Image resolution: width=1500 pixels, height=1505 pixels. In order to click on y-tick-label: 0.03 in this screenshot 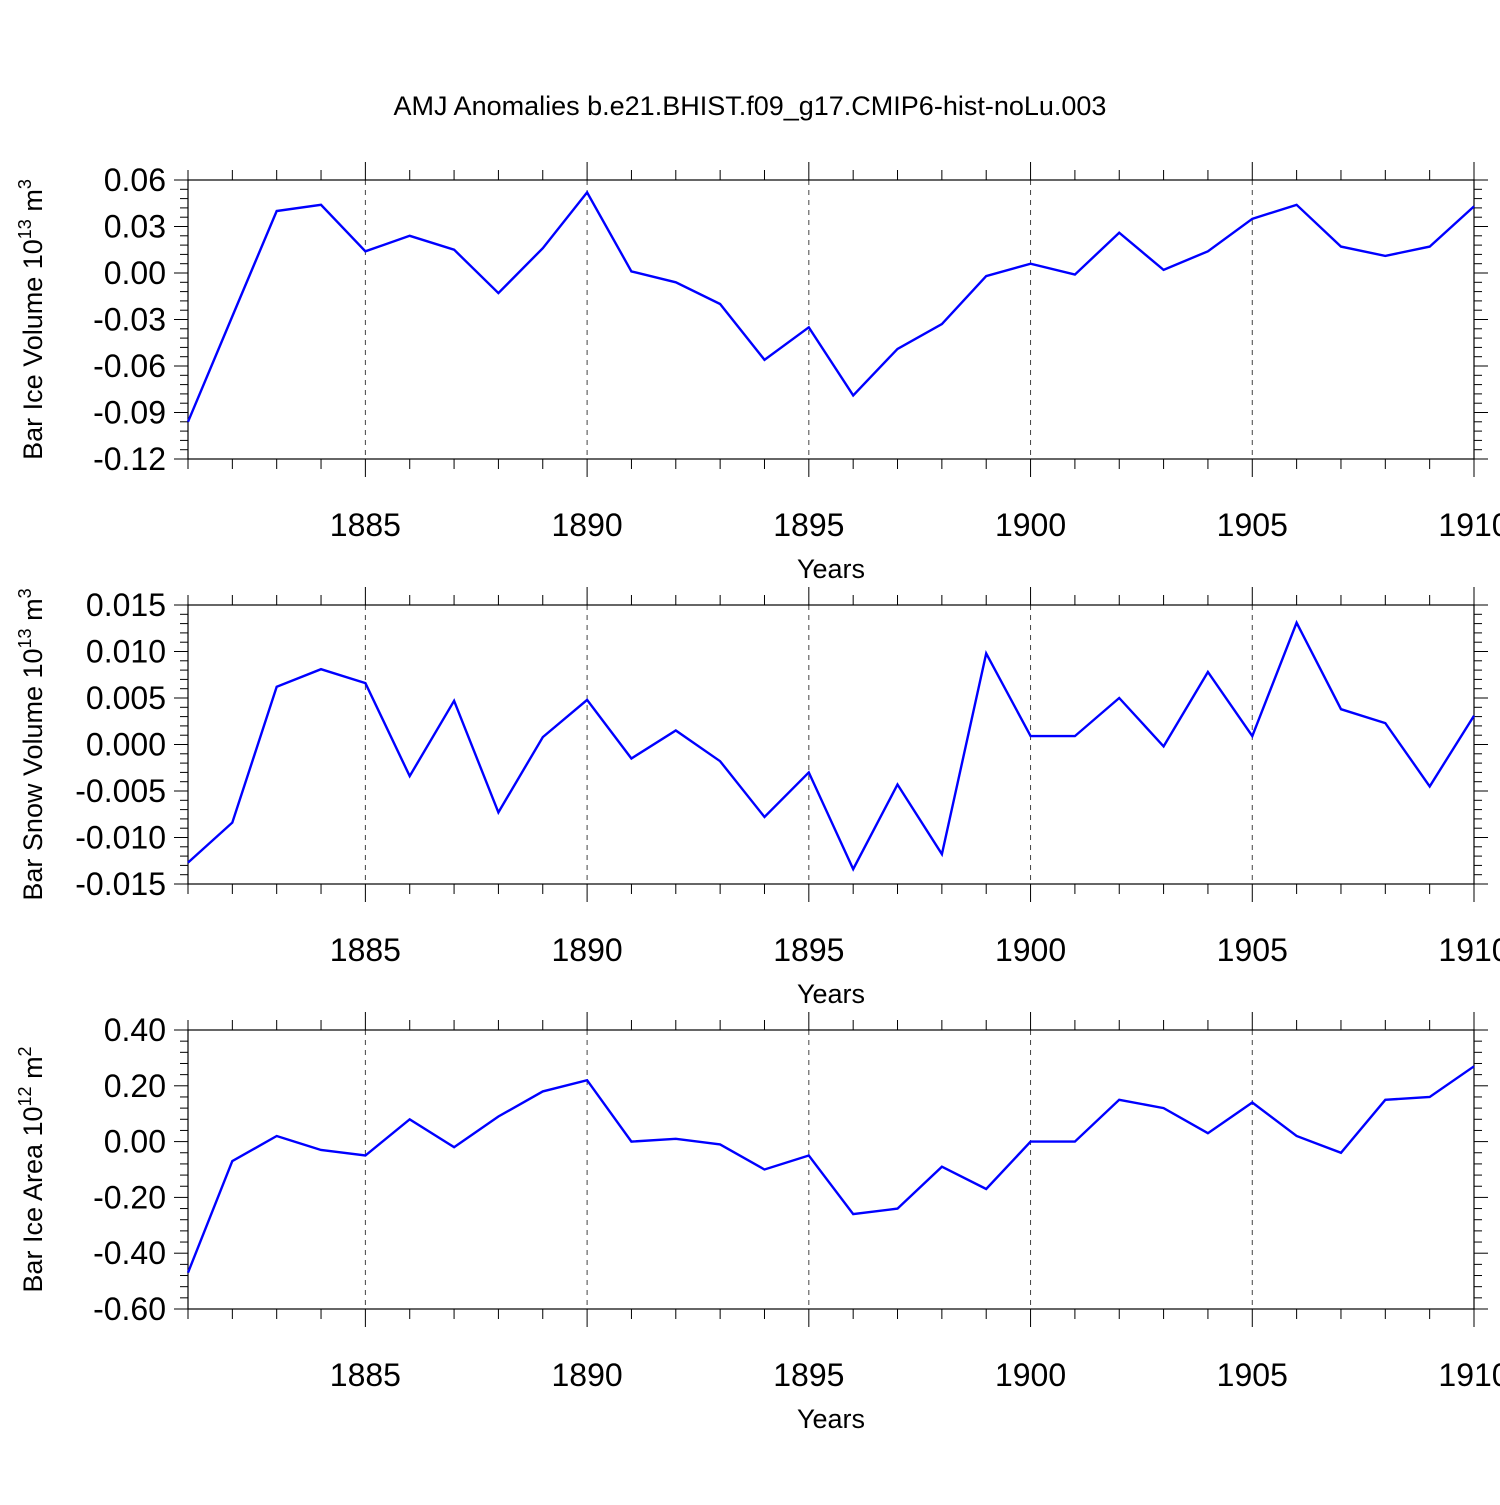, I will do `click(135, 227)`.